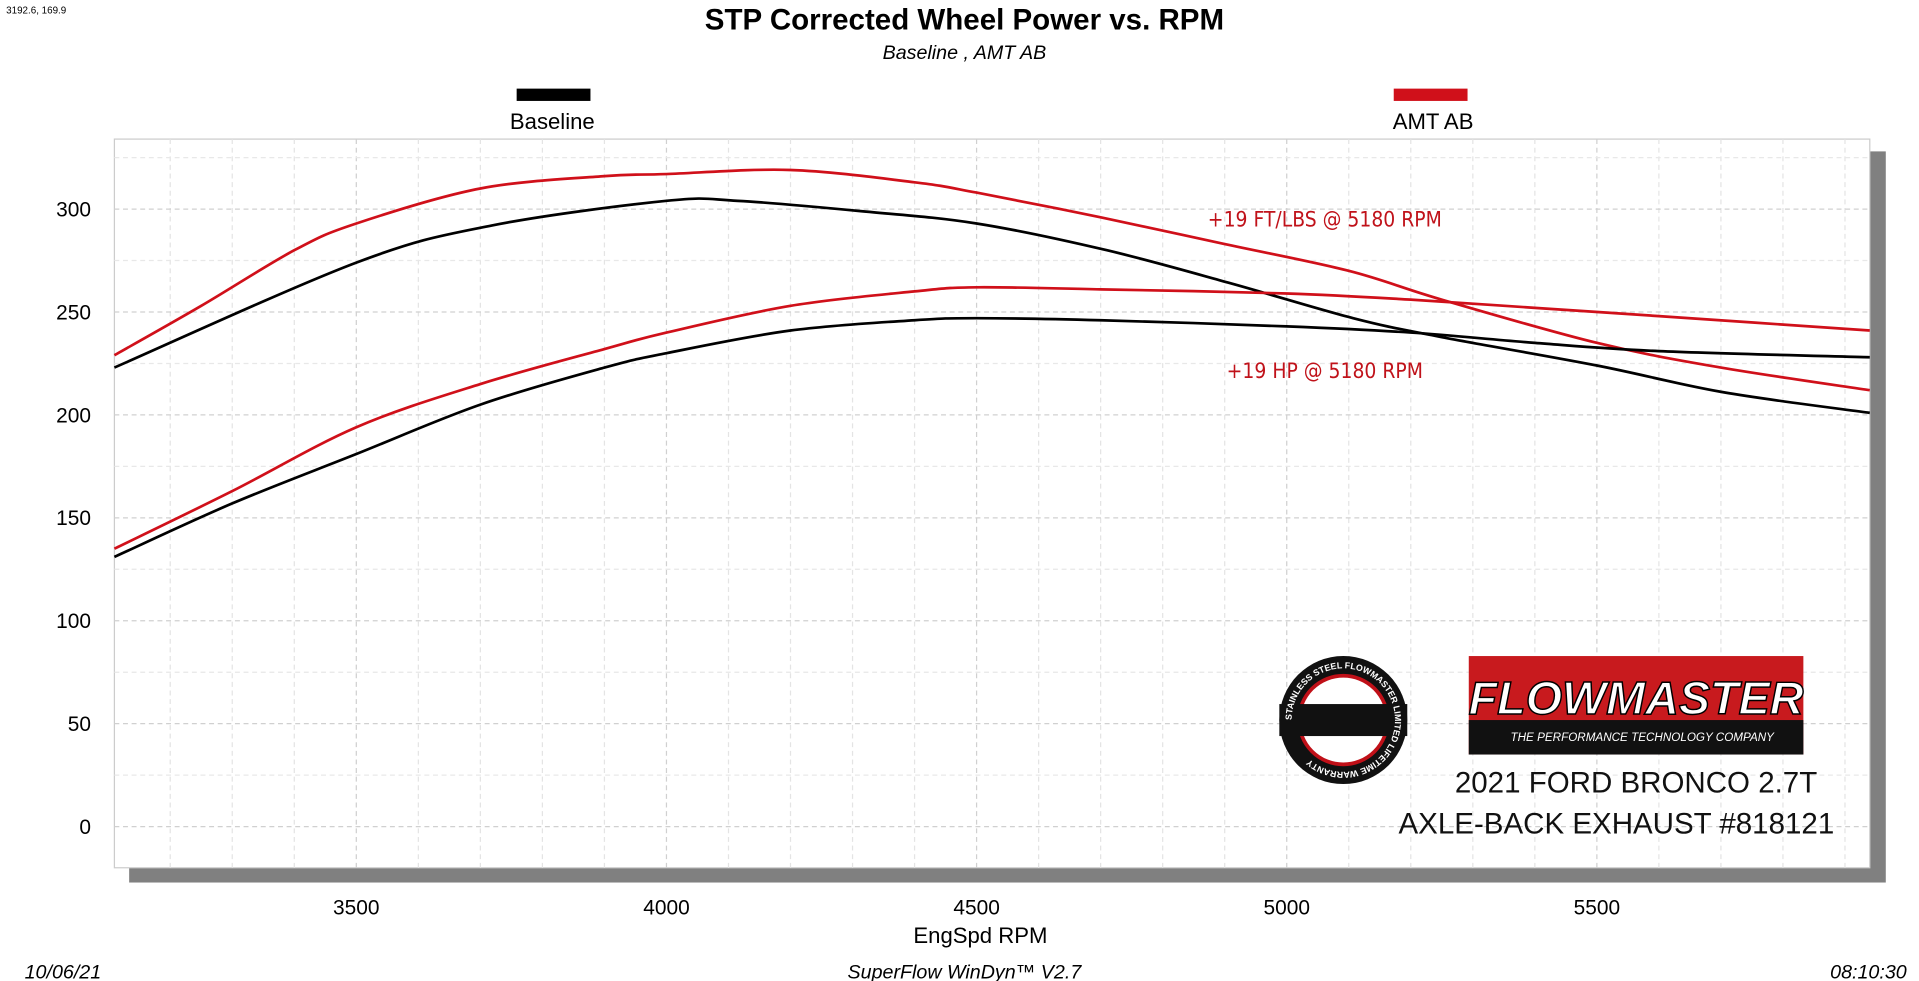 This screenshot has height=981, width=1919. Describe the element at coordinates (73, 621) in the screenshot. I see `y-tick-label: 100` at that location.